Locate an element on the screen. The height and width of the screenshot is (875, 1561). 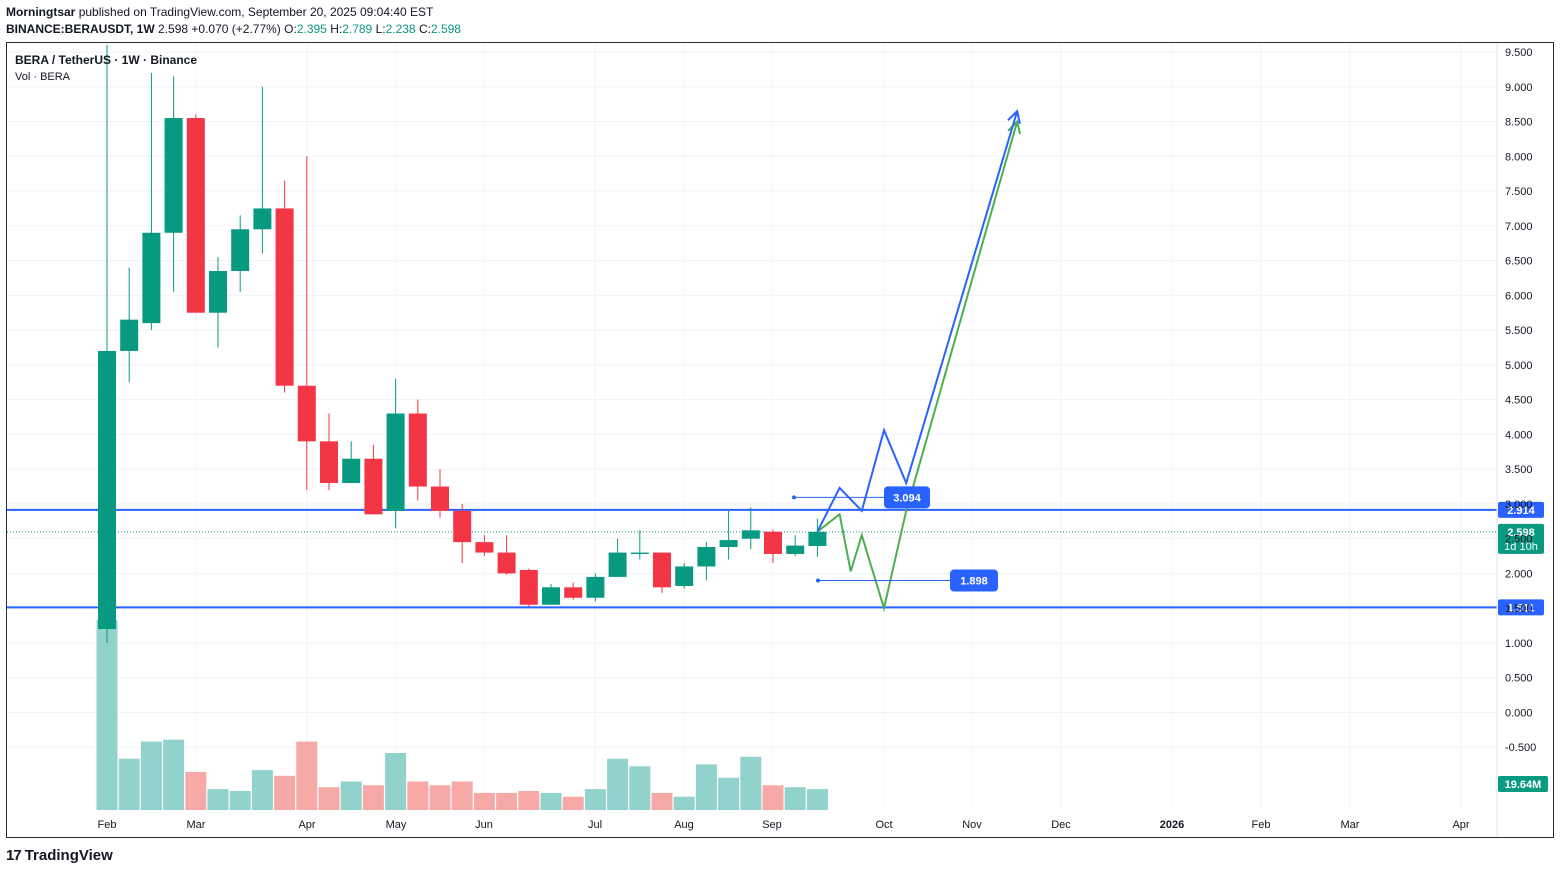
close-value: 2.598 is located at coordinates (445, 29).